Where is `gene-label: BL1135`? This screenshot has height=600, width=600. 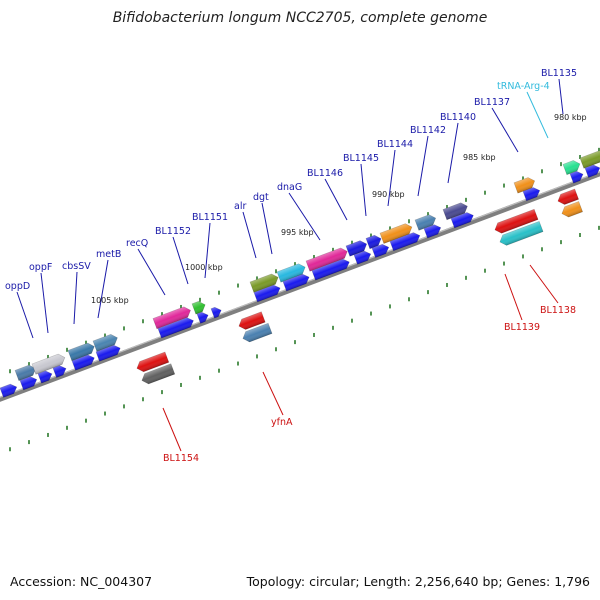
gene-label: BL1135 is located at coordinates (559, 73).